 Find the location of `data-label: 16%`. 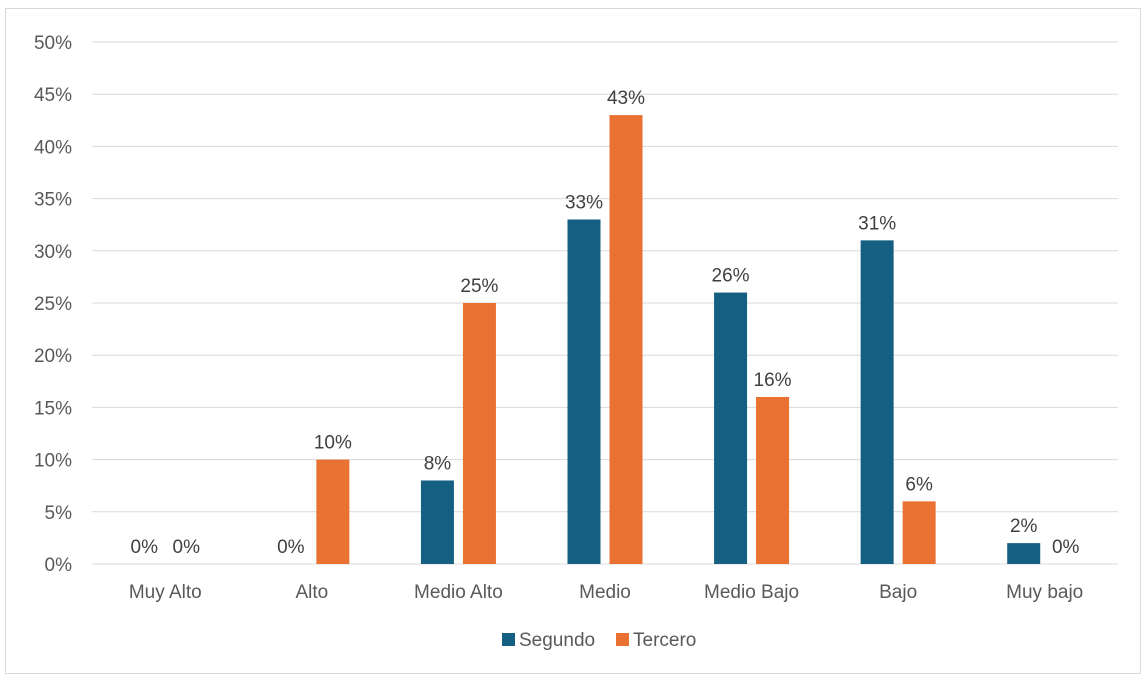

data-label: 16% is located at coordinates (773, 380).